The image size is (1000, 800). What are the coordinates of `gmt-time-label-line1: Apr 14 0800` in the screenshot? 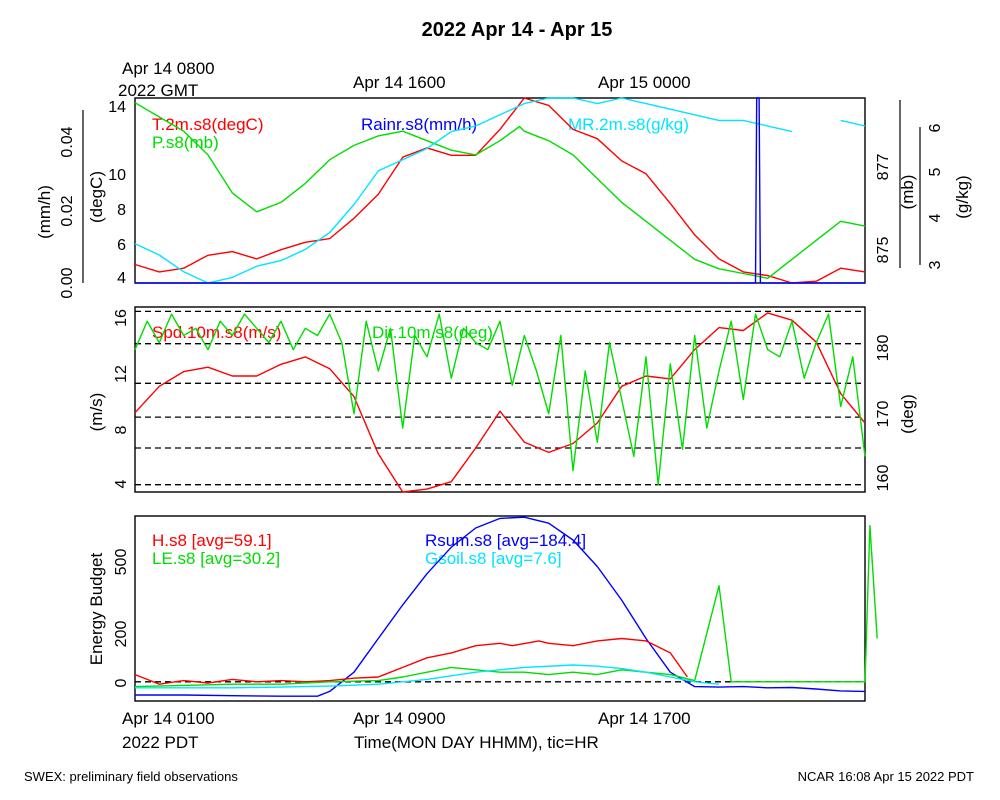 It's located at (168, 68).